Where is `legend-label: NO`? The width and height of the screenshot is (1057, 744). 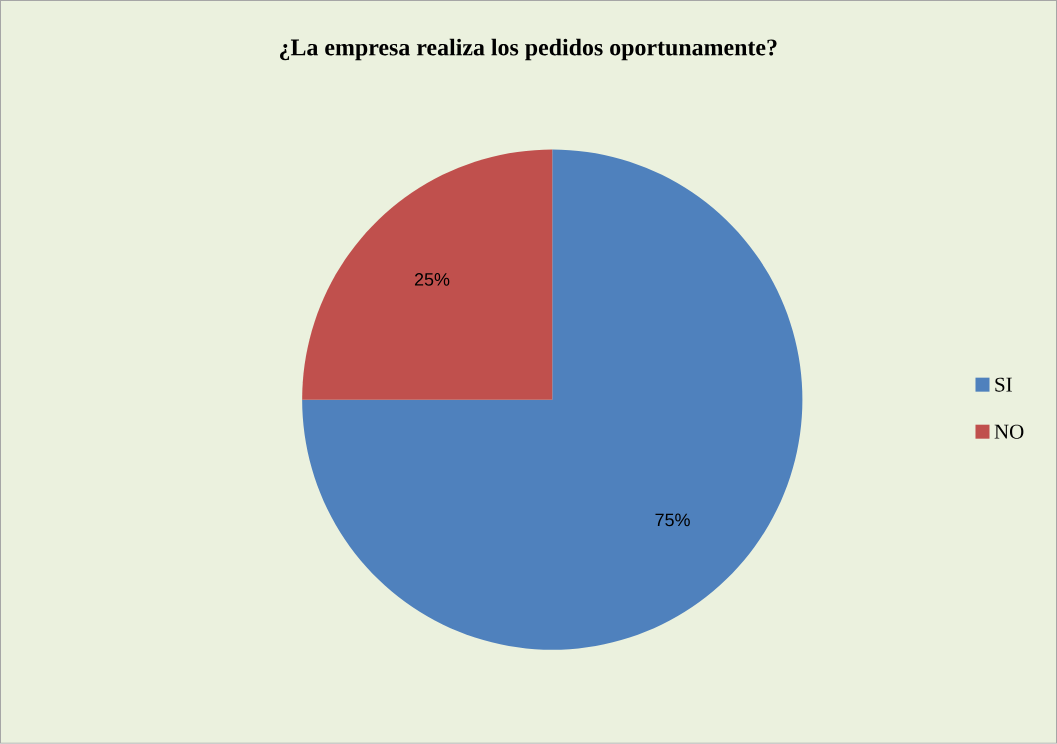 legend-label: NO is located at coordinates (1009, 431).